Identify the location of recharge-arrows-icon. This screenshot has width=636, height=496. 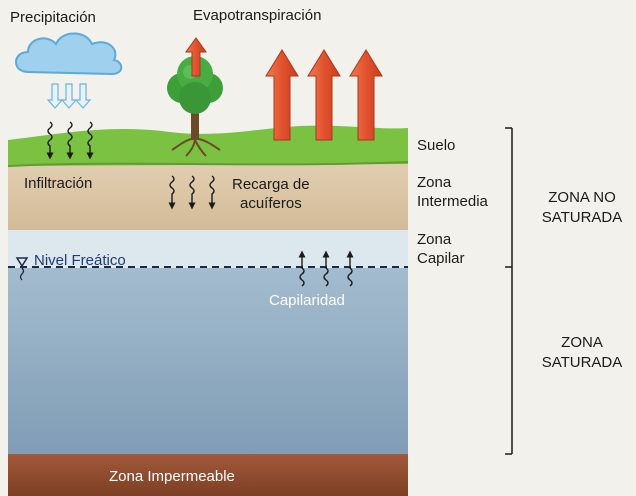
(192, 192).